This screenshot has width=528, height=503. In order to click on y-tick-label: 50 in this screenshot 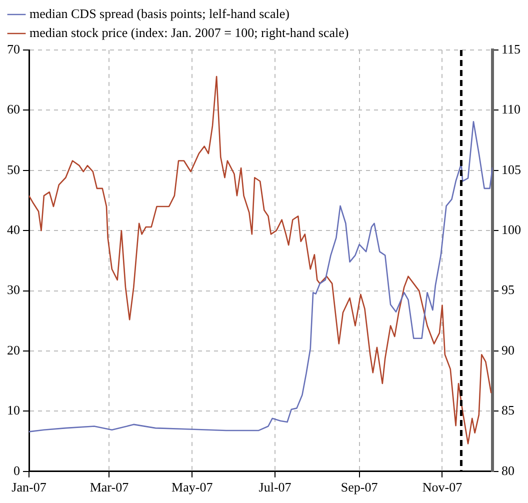, I will do `click(13, 169)`.